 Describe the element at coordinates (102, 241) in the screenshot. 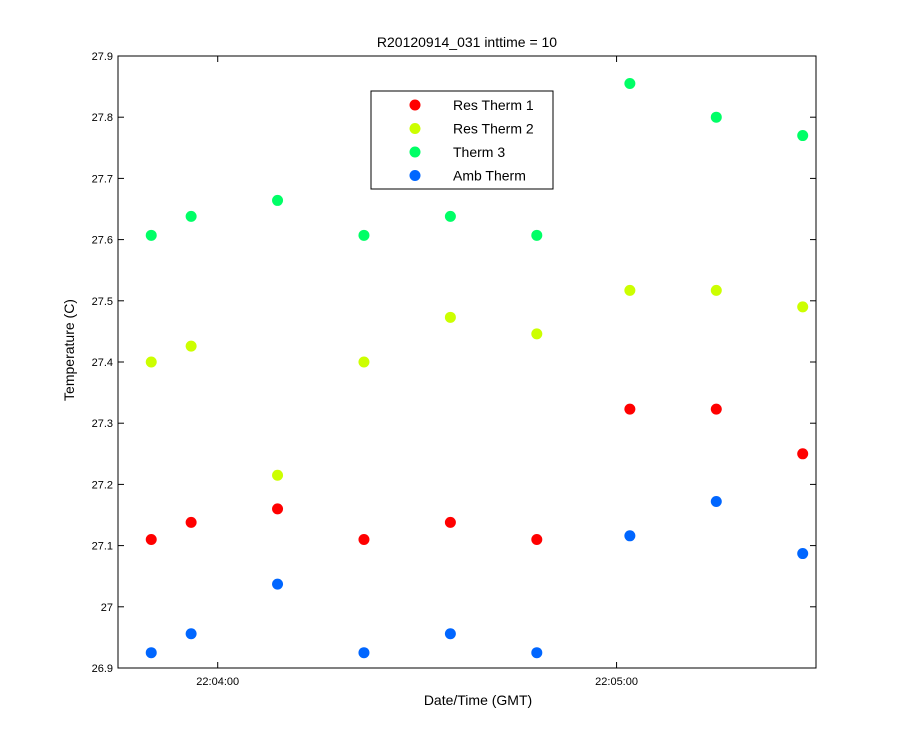

I see `y-tick-label: 27.6` at that location.